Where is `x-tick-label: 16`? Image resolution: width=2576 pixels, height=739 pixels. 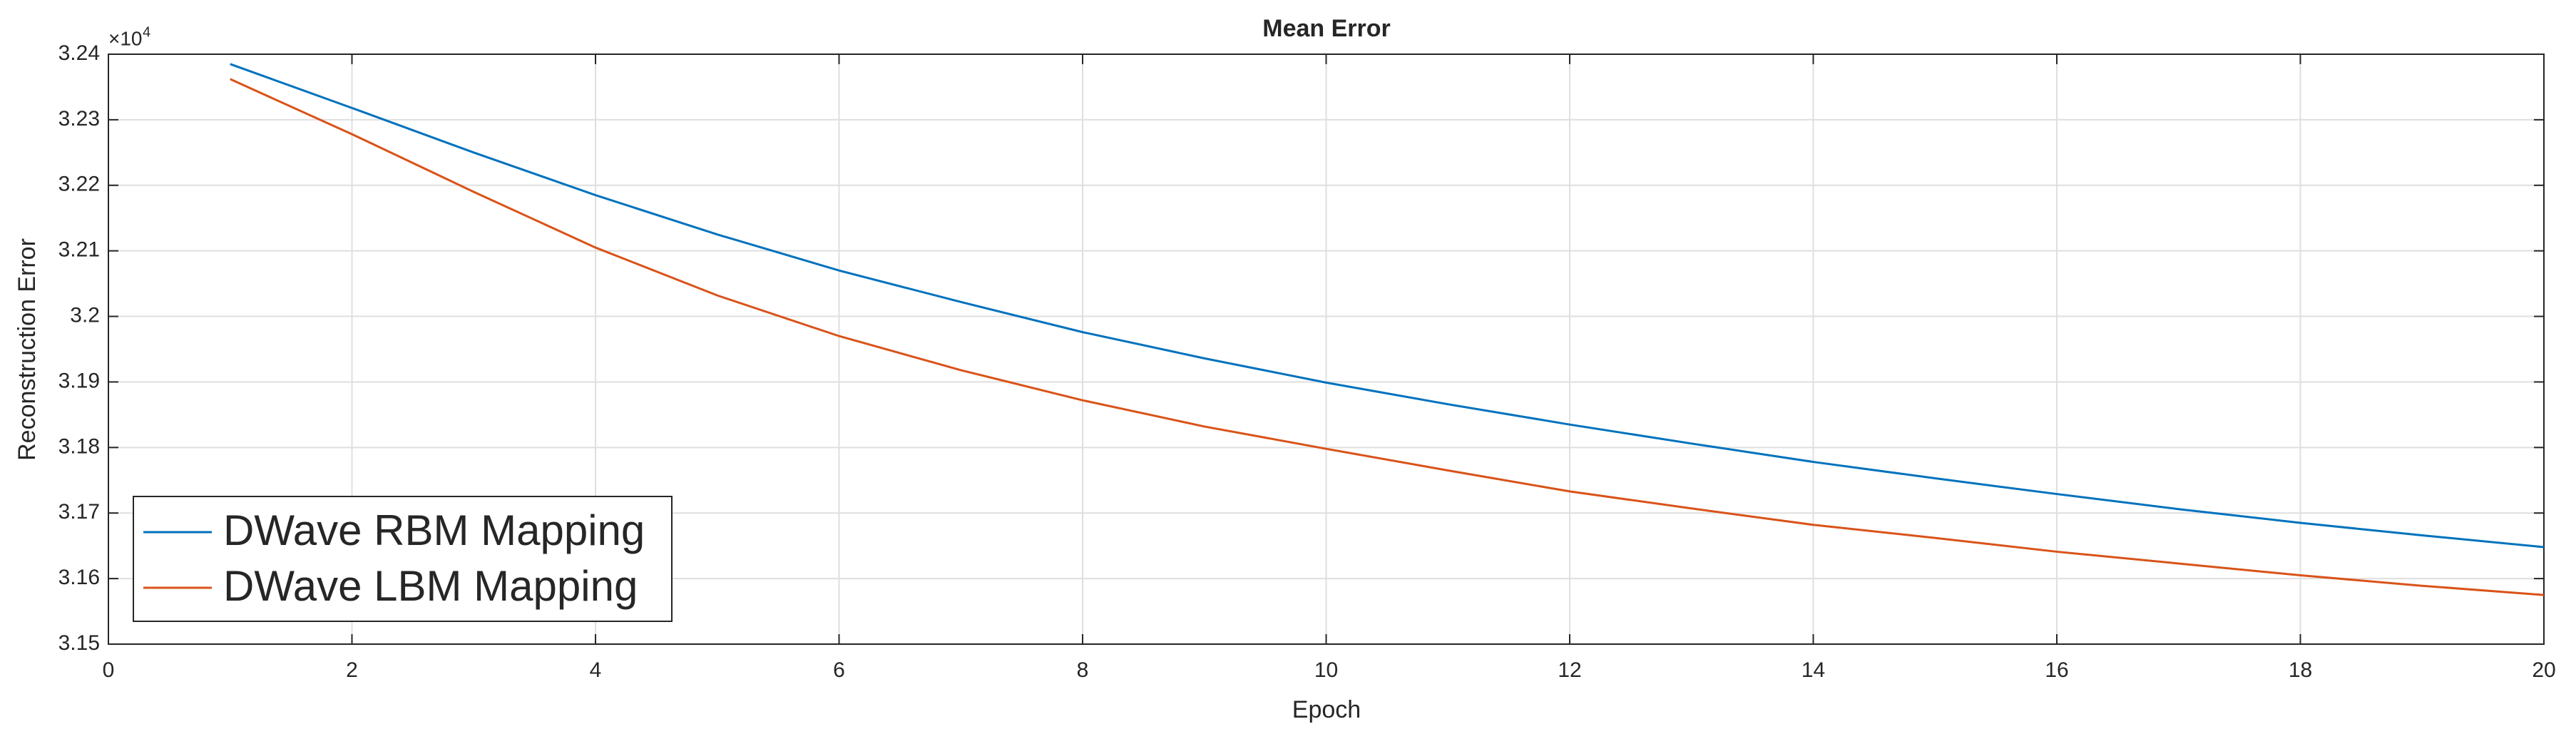 x-tick-label: 16 is located at coordinates (2056, 670).